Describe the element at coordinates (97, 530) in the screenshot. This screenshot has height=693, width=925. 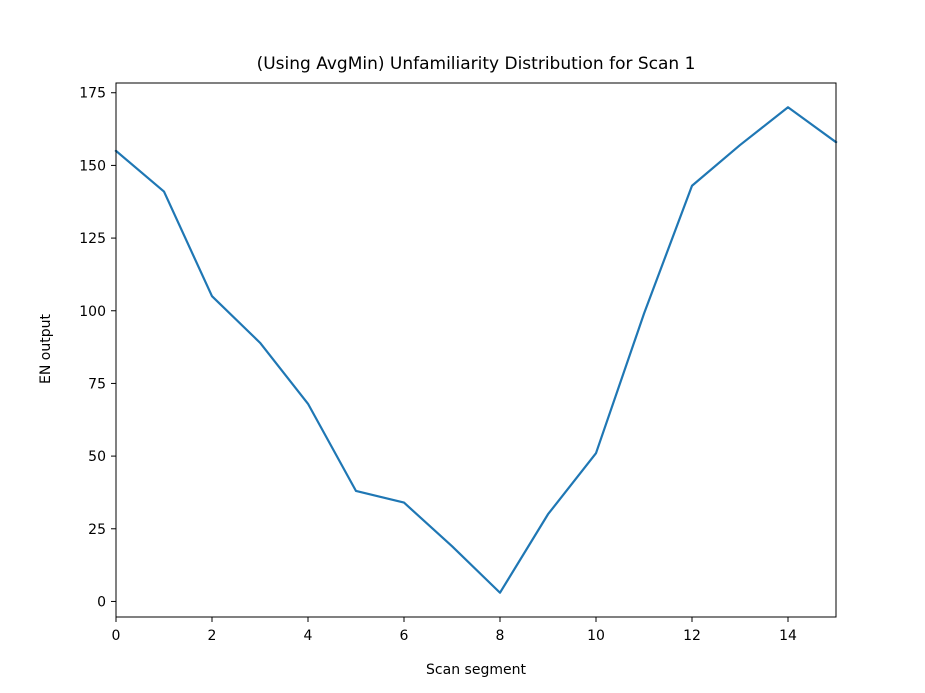
I see `y-tick-label: 25` at that location.